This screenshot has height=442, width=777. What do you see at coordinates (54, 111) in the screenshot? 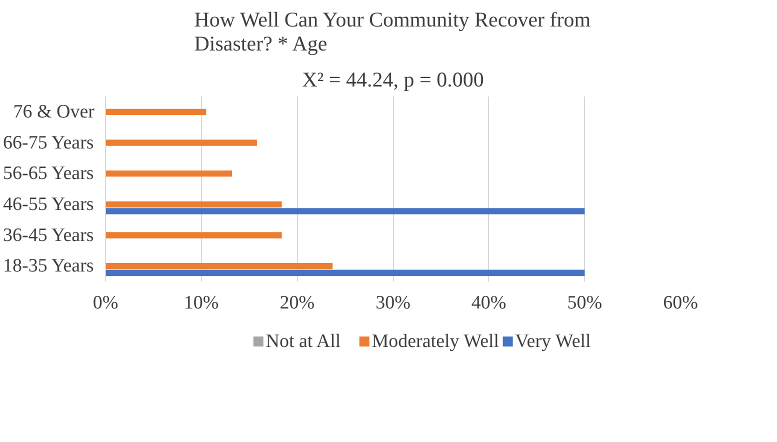
I see `y-tick-label: 76 & Over` at bounding box center [54, 111].